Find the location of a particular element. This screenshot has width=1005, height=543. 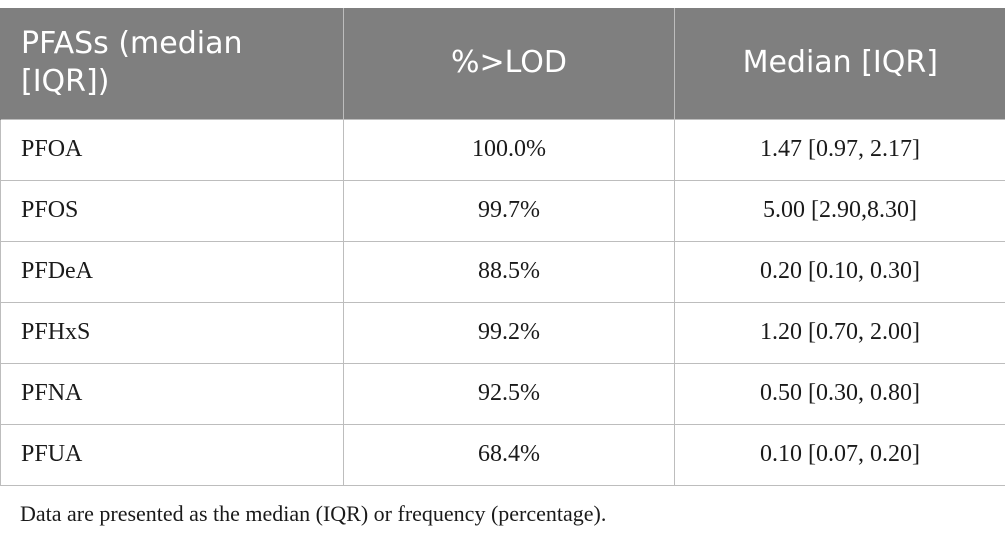

table-row: PFNA 92.5% 0.50 [0.30, 0.80] is located at coordinates (502, 393).